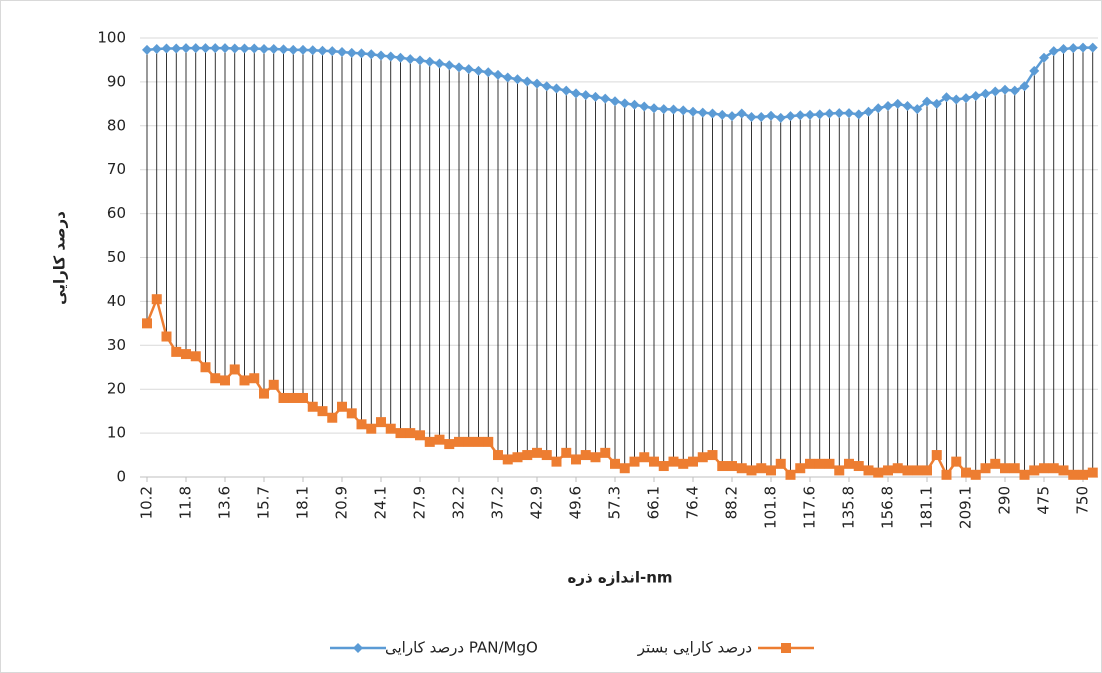  I want to click on y-tick-label: 100, so click(111, 38).